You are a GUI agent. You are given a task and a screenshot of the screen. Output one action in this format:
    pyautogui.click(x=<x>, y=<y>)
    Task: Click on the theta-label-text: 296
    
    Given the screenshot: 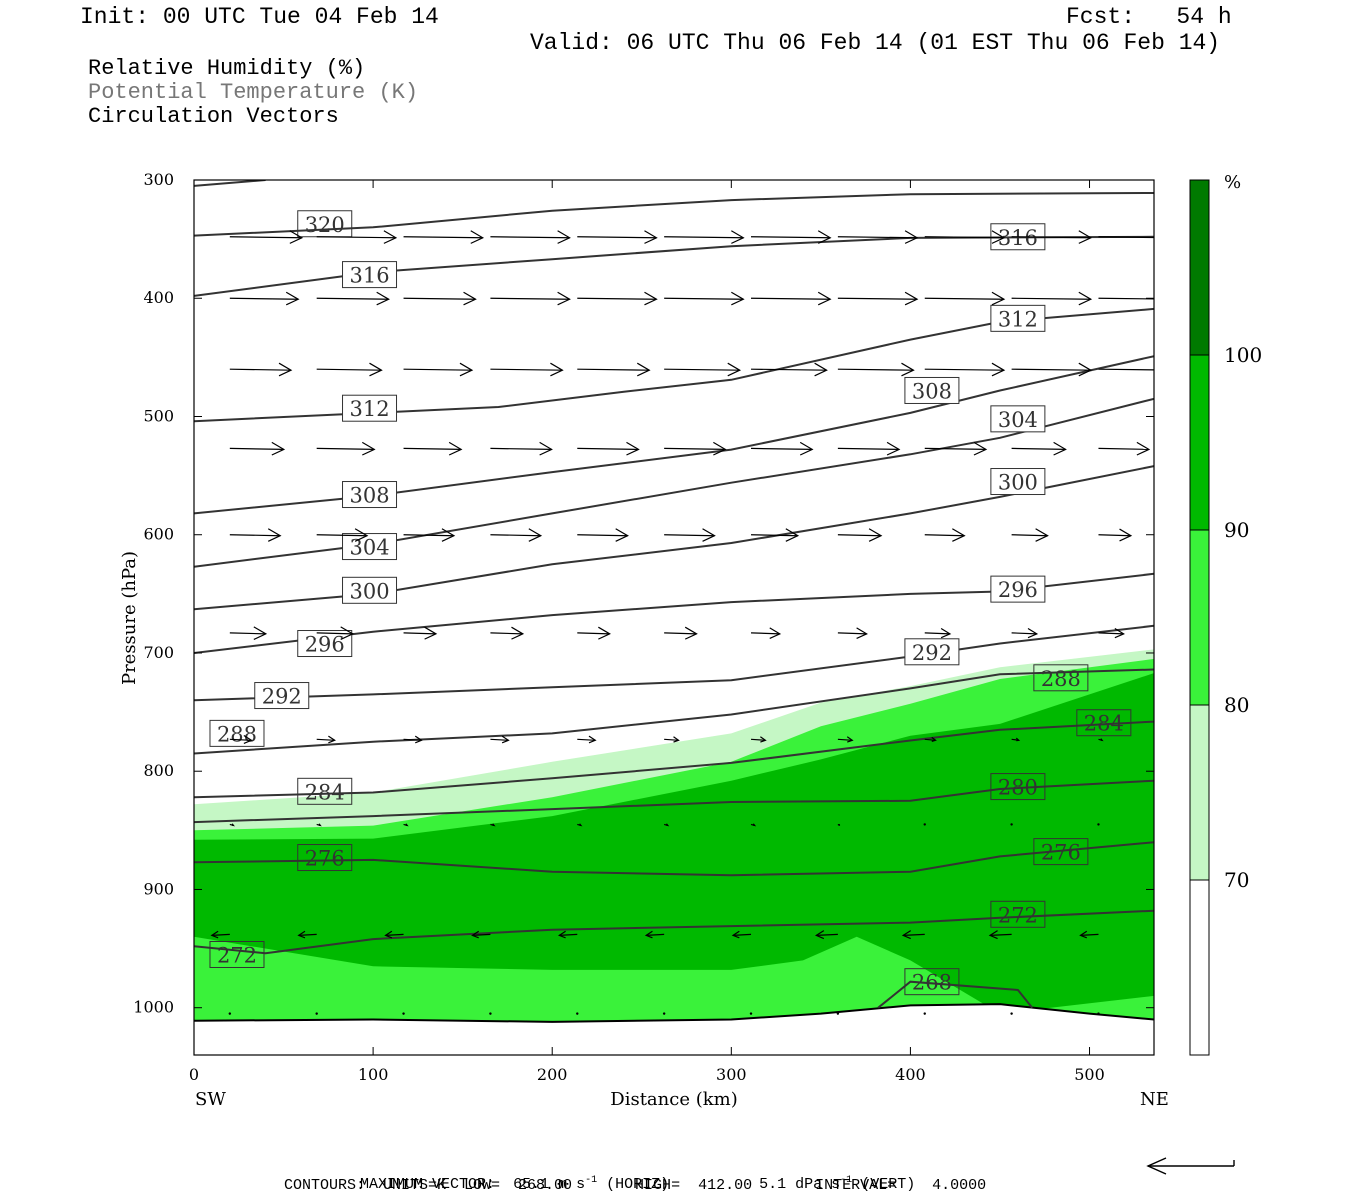 What is the action you would take?
    pyautogui.click(x=1018, y=590)
    